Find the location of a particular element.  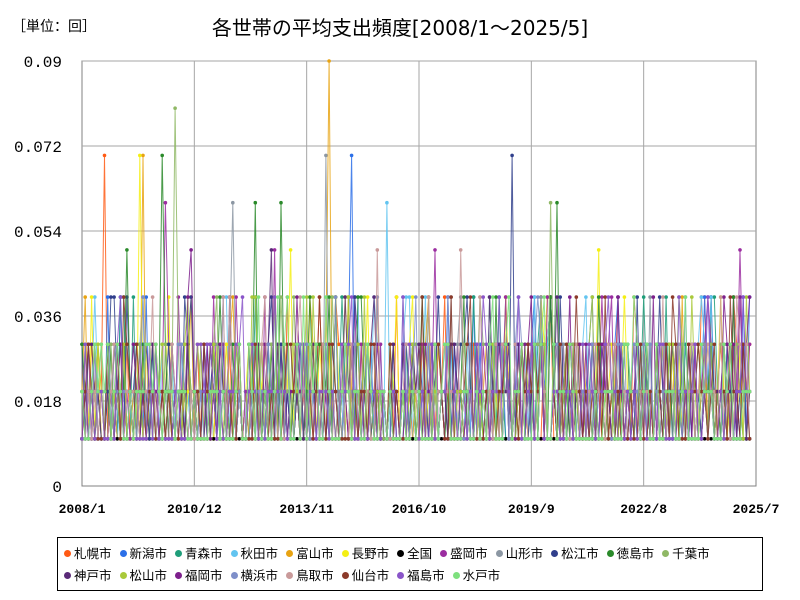

legend-swatch-icon is located at coordinates (499, 553).